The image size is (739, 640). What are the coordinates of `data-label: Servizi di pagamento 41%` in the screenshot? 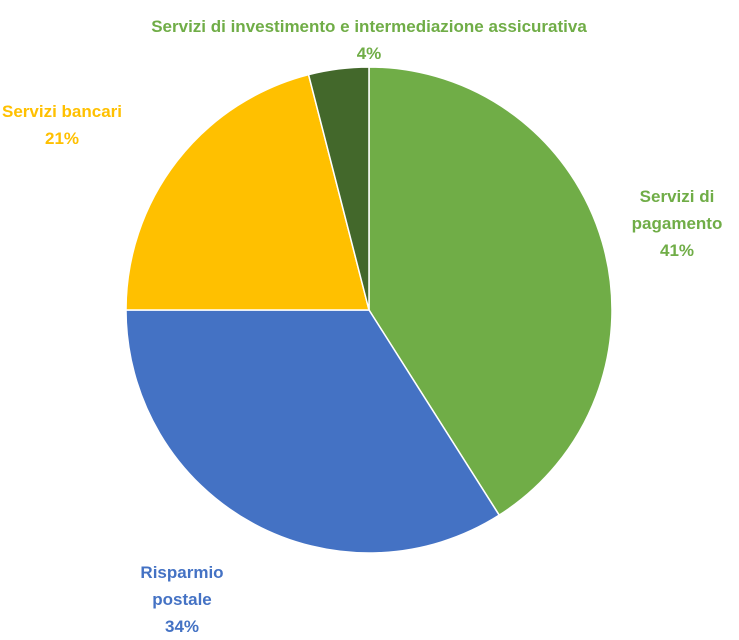 It's located at (677, 223).